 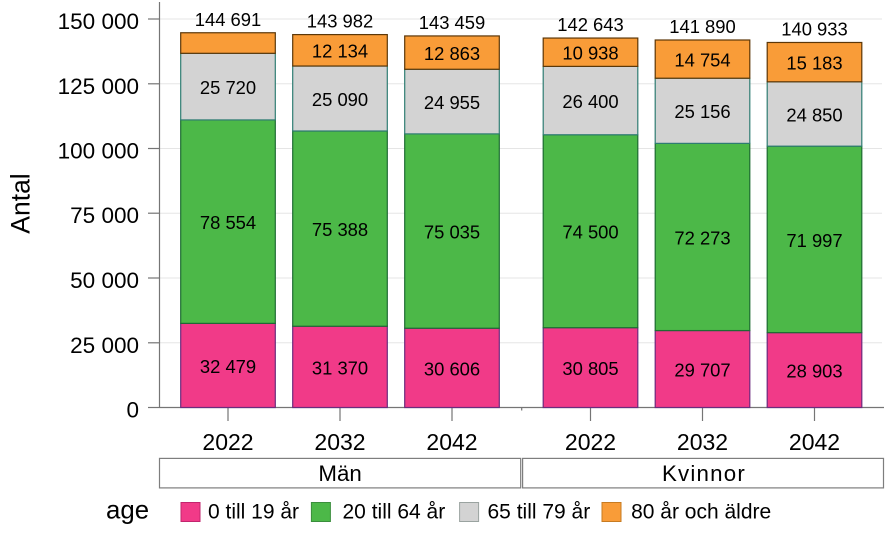 What do you see at coordinates (702, 26) in the screenshot?
I see `svg-text: 141 890` at bounding box center [702, 26].